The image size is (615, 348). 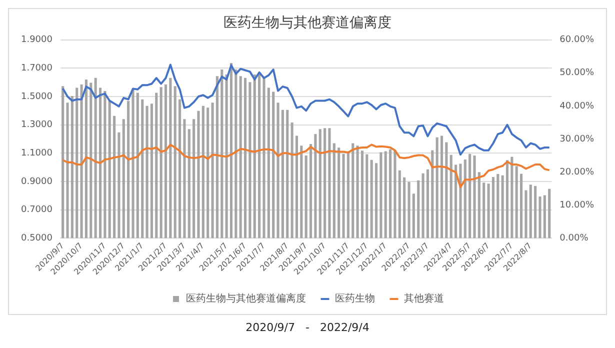 I want to click on y-tick-label: 0.9000, so click(x=36, y=181).